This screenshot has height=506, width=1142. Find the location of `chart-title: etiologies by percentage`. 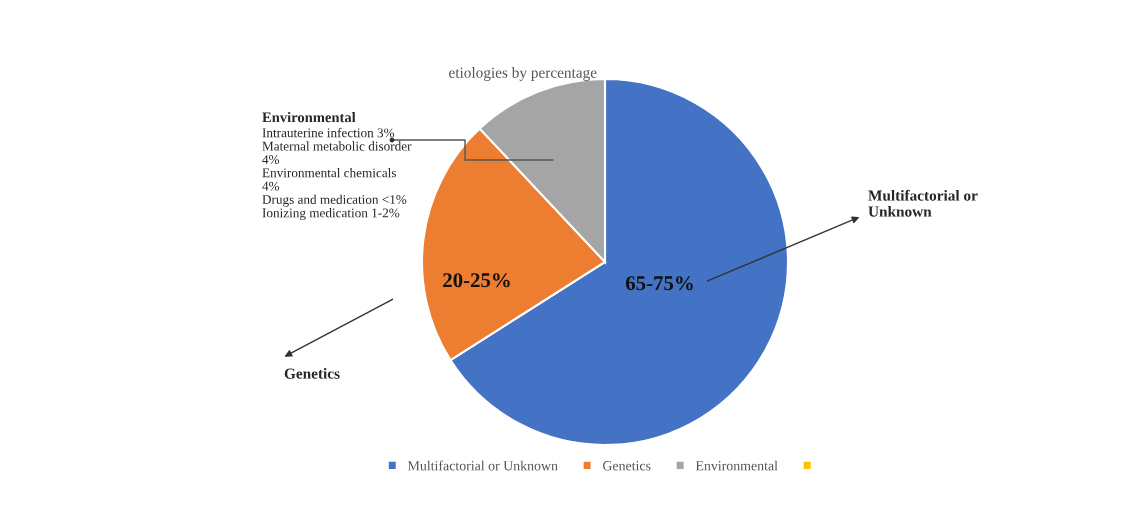

chart-title: etiologies by percentage is located at coordinates (523, 74).